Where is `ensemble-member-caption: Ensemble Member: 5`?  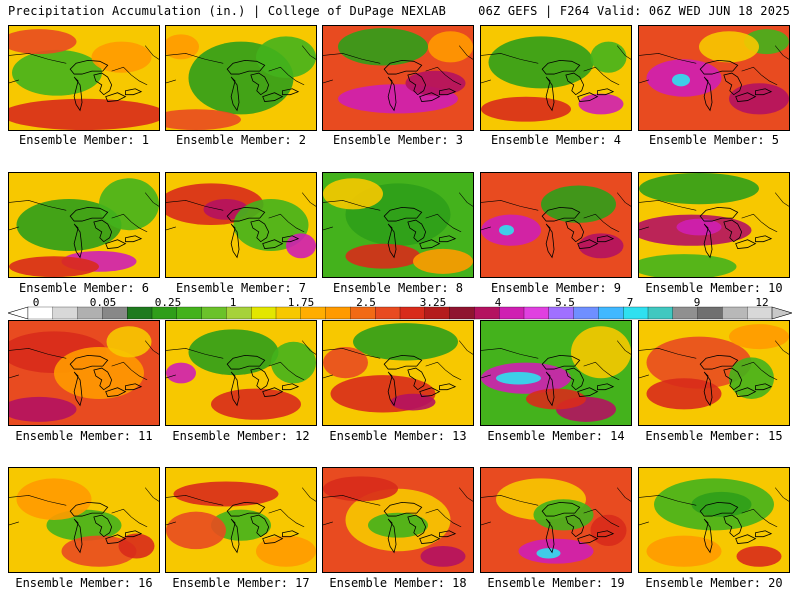 ensemble-member-caption: Ensemble Member: 5 is located at coordinates (714, 140).